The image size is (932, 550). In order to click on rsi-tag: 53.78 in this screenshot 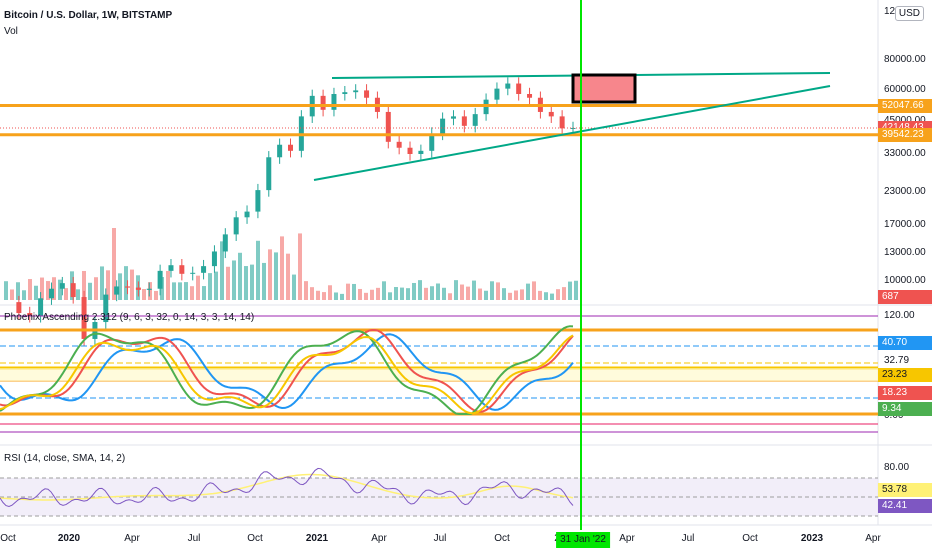, I will do `click(905, 490)`.